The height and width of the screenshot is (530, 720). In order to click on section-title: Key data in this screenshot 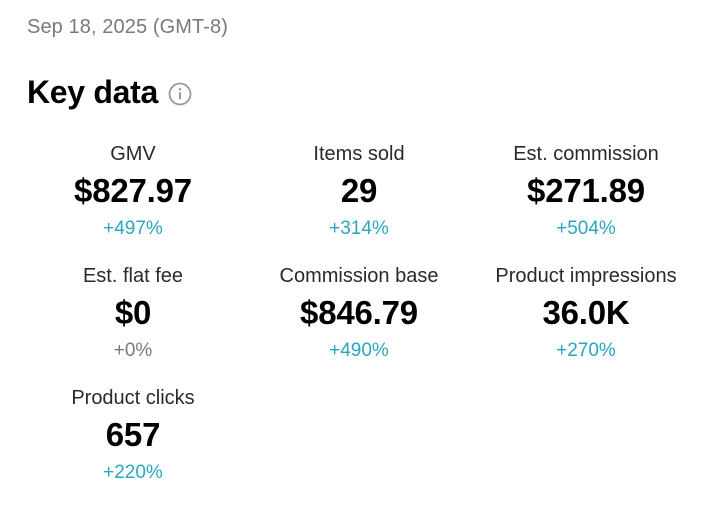, I will do `click(92, 92)`.